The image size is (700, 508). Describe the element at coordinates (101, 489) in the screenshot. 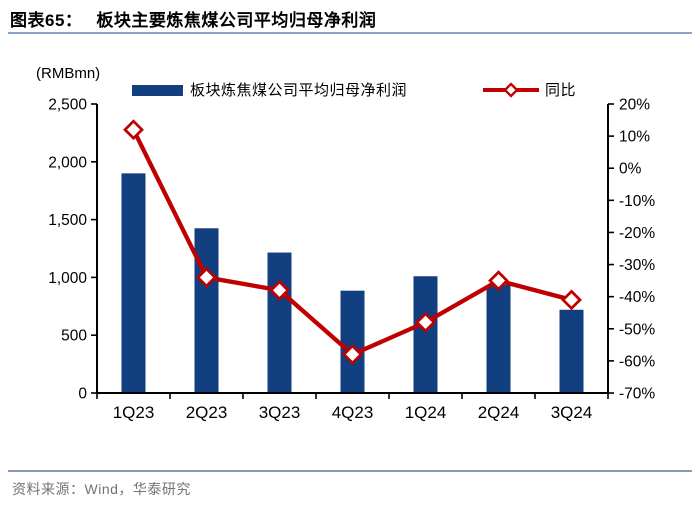

I see `source-attribution: 资料来源：Wind，华泰研究` at that location.